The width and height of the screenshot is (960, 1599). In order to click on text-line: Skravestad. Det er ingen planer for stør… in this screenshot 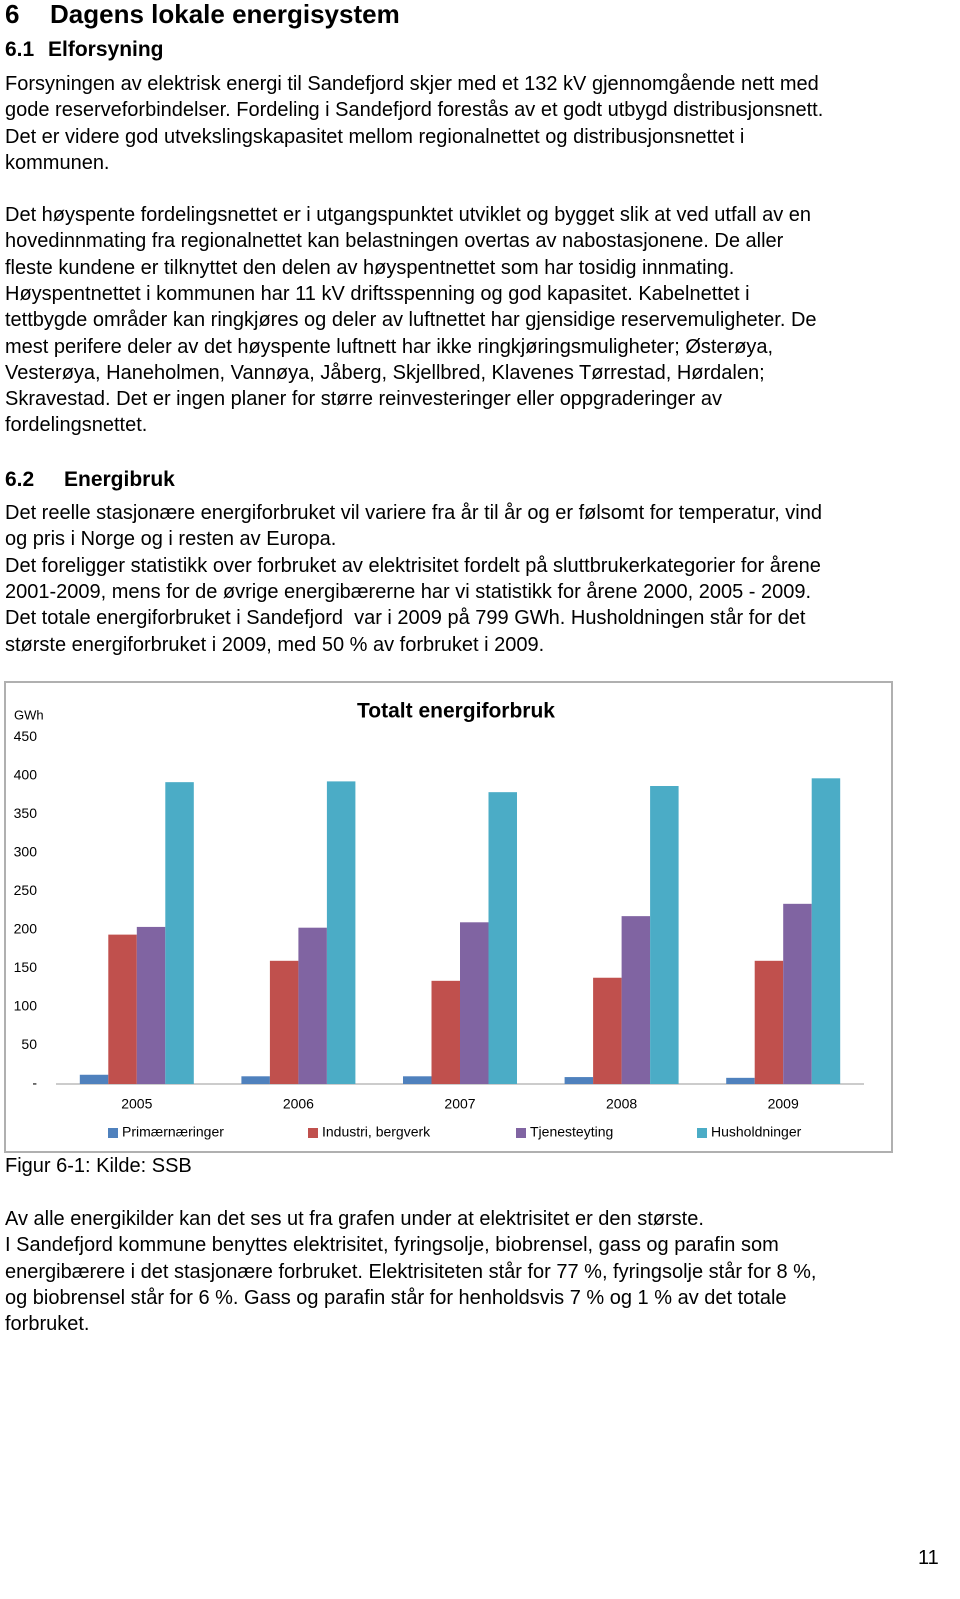, I will do `click(364, 399)`.